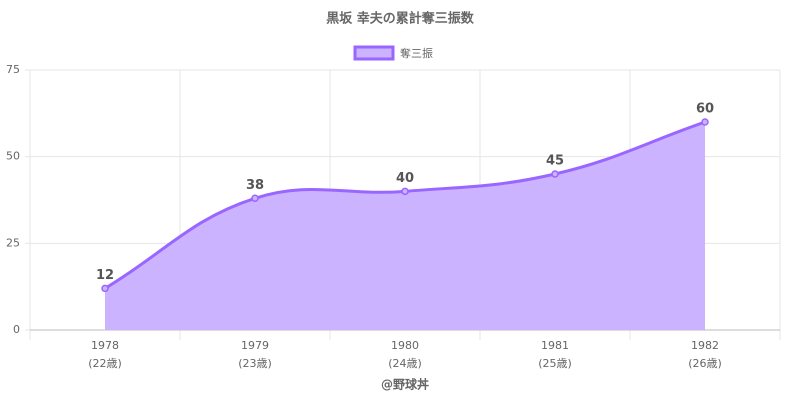 This screenshot has height=400, width=800. I want to click on data-label: 40, so click(405, 178).